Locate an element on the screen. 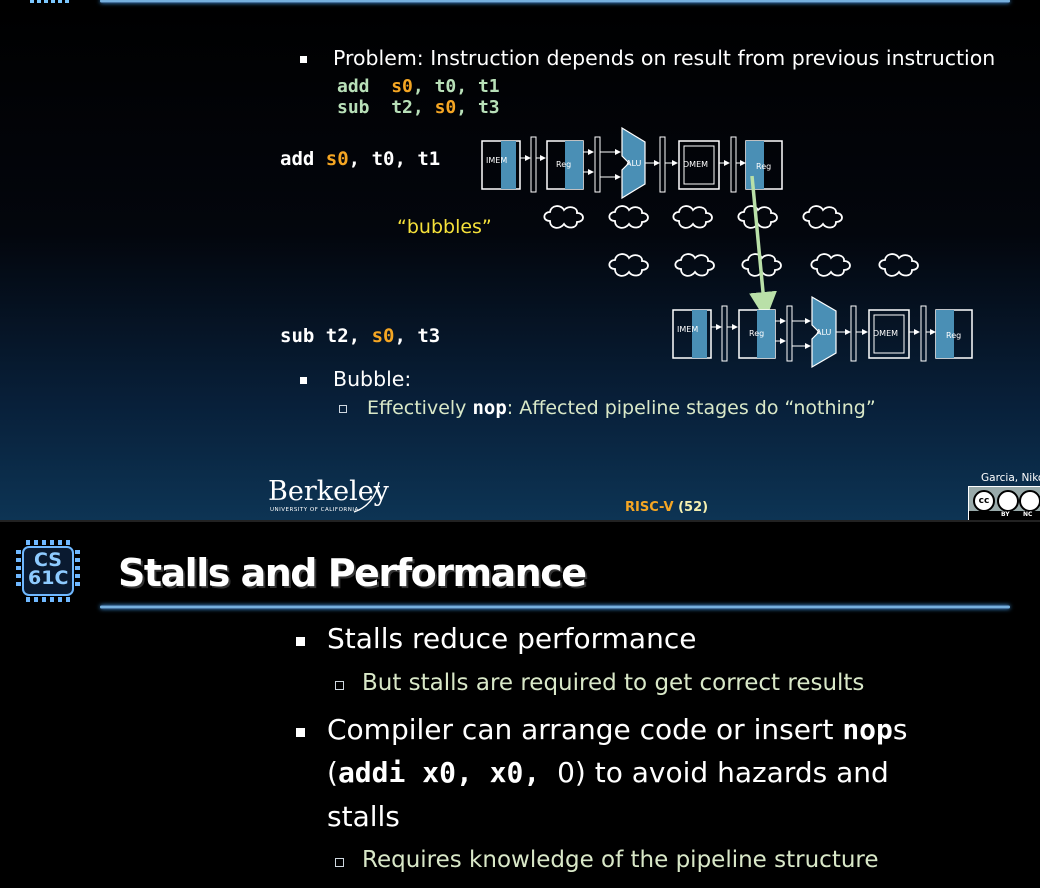  subtext-part: Effectively is located at coordinates (420, 408).